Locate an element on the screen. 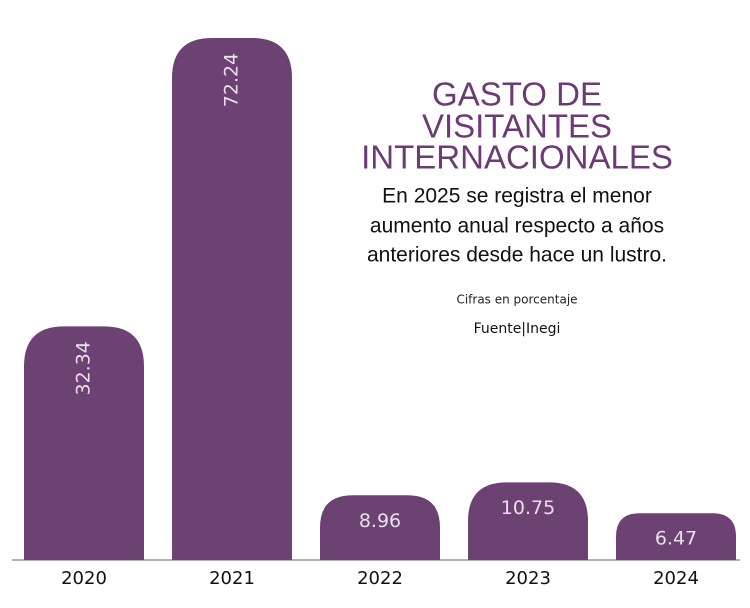  x-tick-label: 2020 is located at coordinates (84, 578).